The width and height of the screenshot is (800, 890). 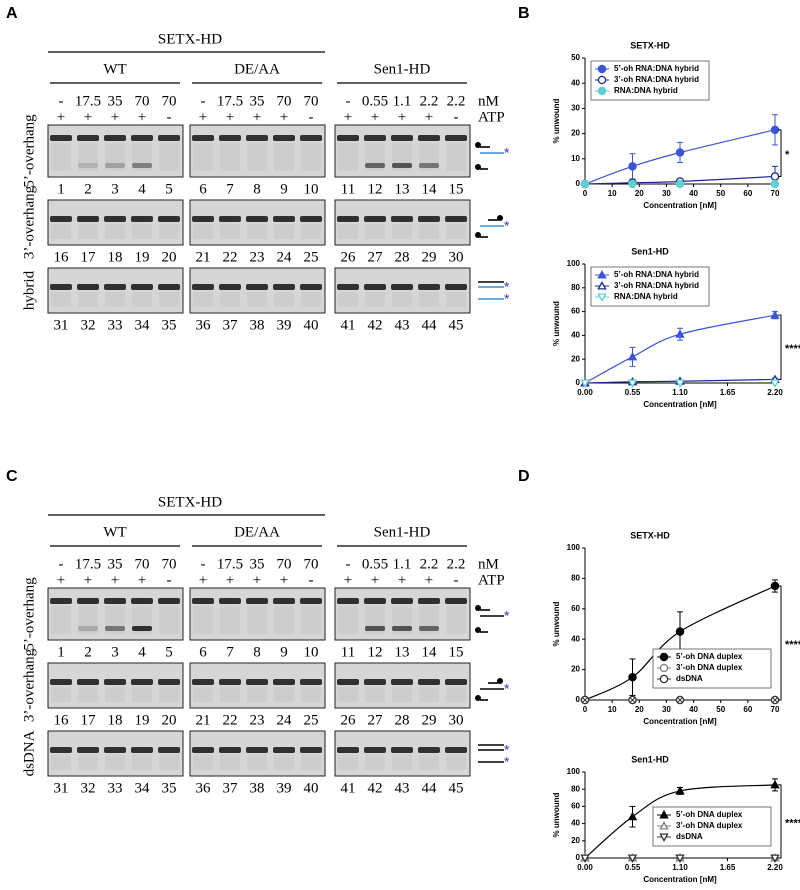 What do you see at coordinates (507, 689) in the screenshot?
I see `label-star: *` at bounding box center [507, 689].